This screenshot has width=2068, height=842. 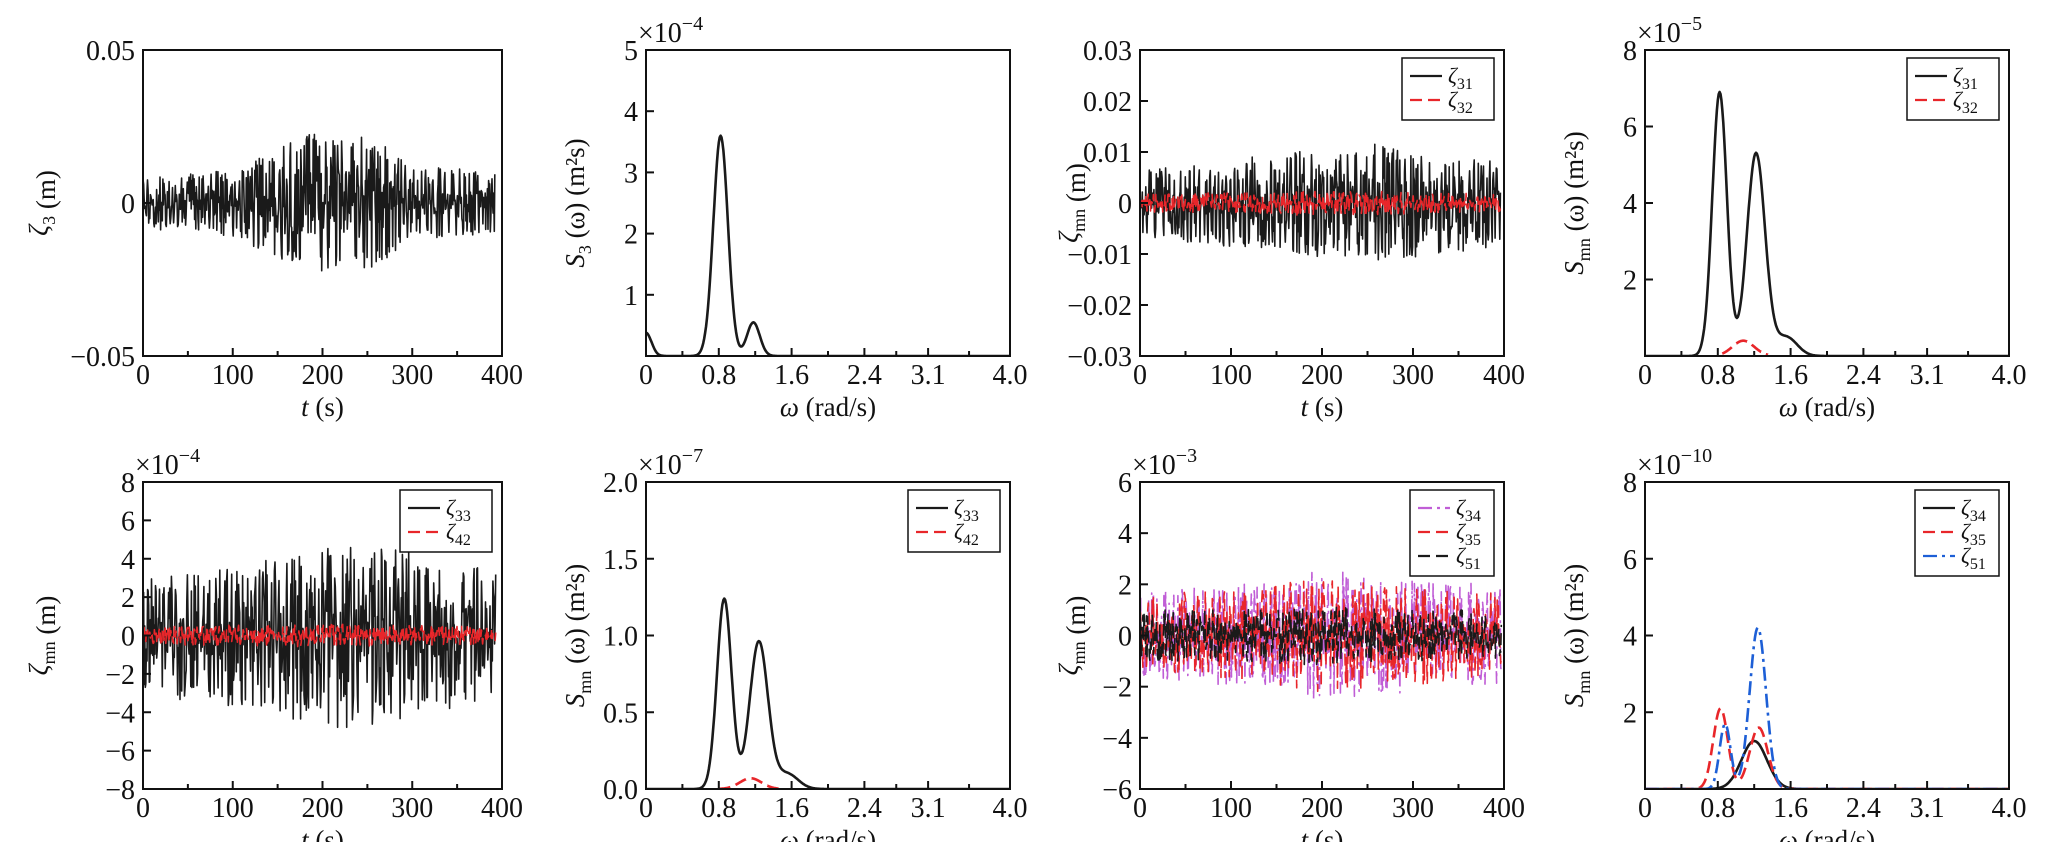 I want to click on y-tick-label: −0.03, so click(x=1099, y=357).